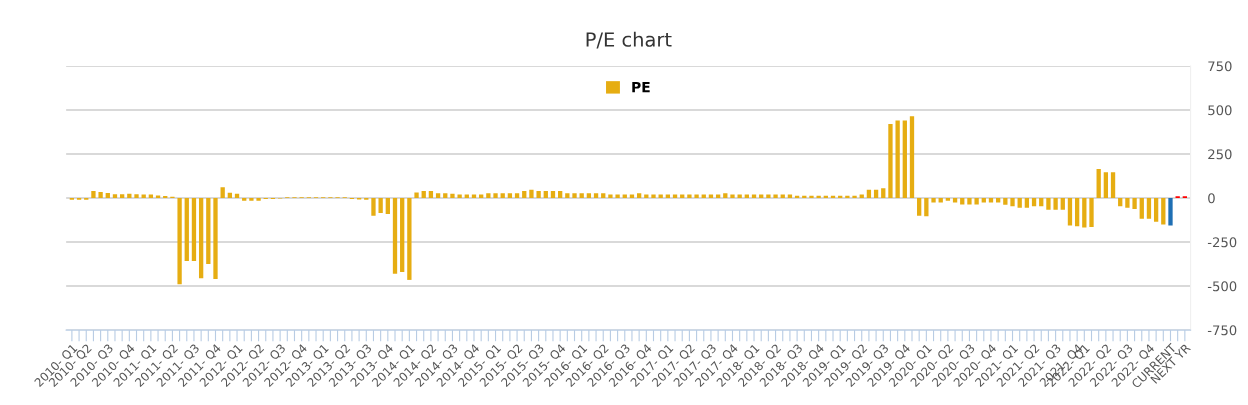  I want to click on chart-title: P/E chart, so click(629, 40).